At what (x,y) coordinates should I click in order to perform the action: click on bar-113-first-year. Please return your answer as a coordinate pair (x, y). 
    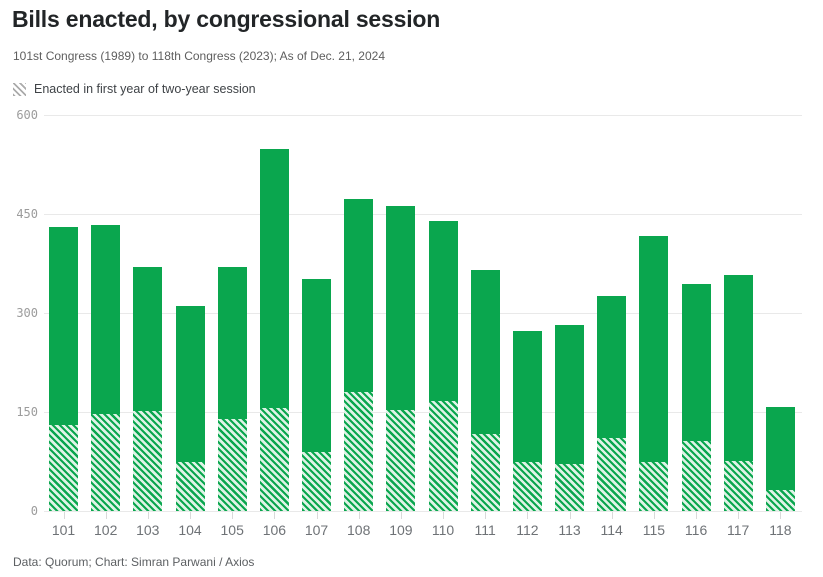
    Looking at the image, I should click on (569, 487).